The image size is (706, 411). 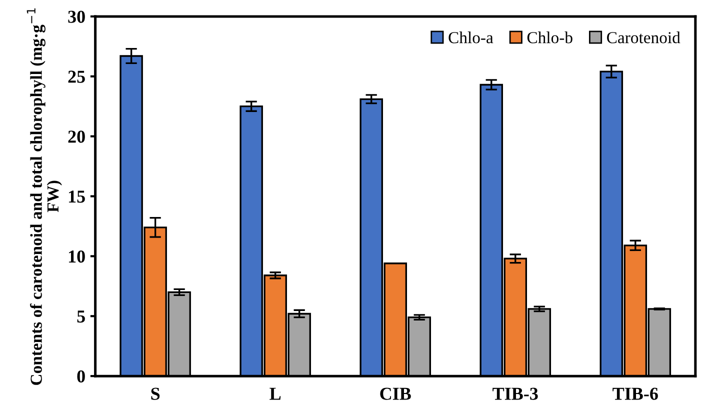 I want to click on x-tick-label: CIB, so click(x=395, y=394).